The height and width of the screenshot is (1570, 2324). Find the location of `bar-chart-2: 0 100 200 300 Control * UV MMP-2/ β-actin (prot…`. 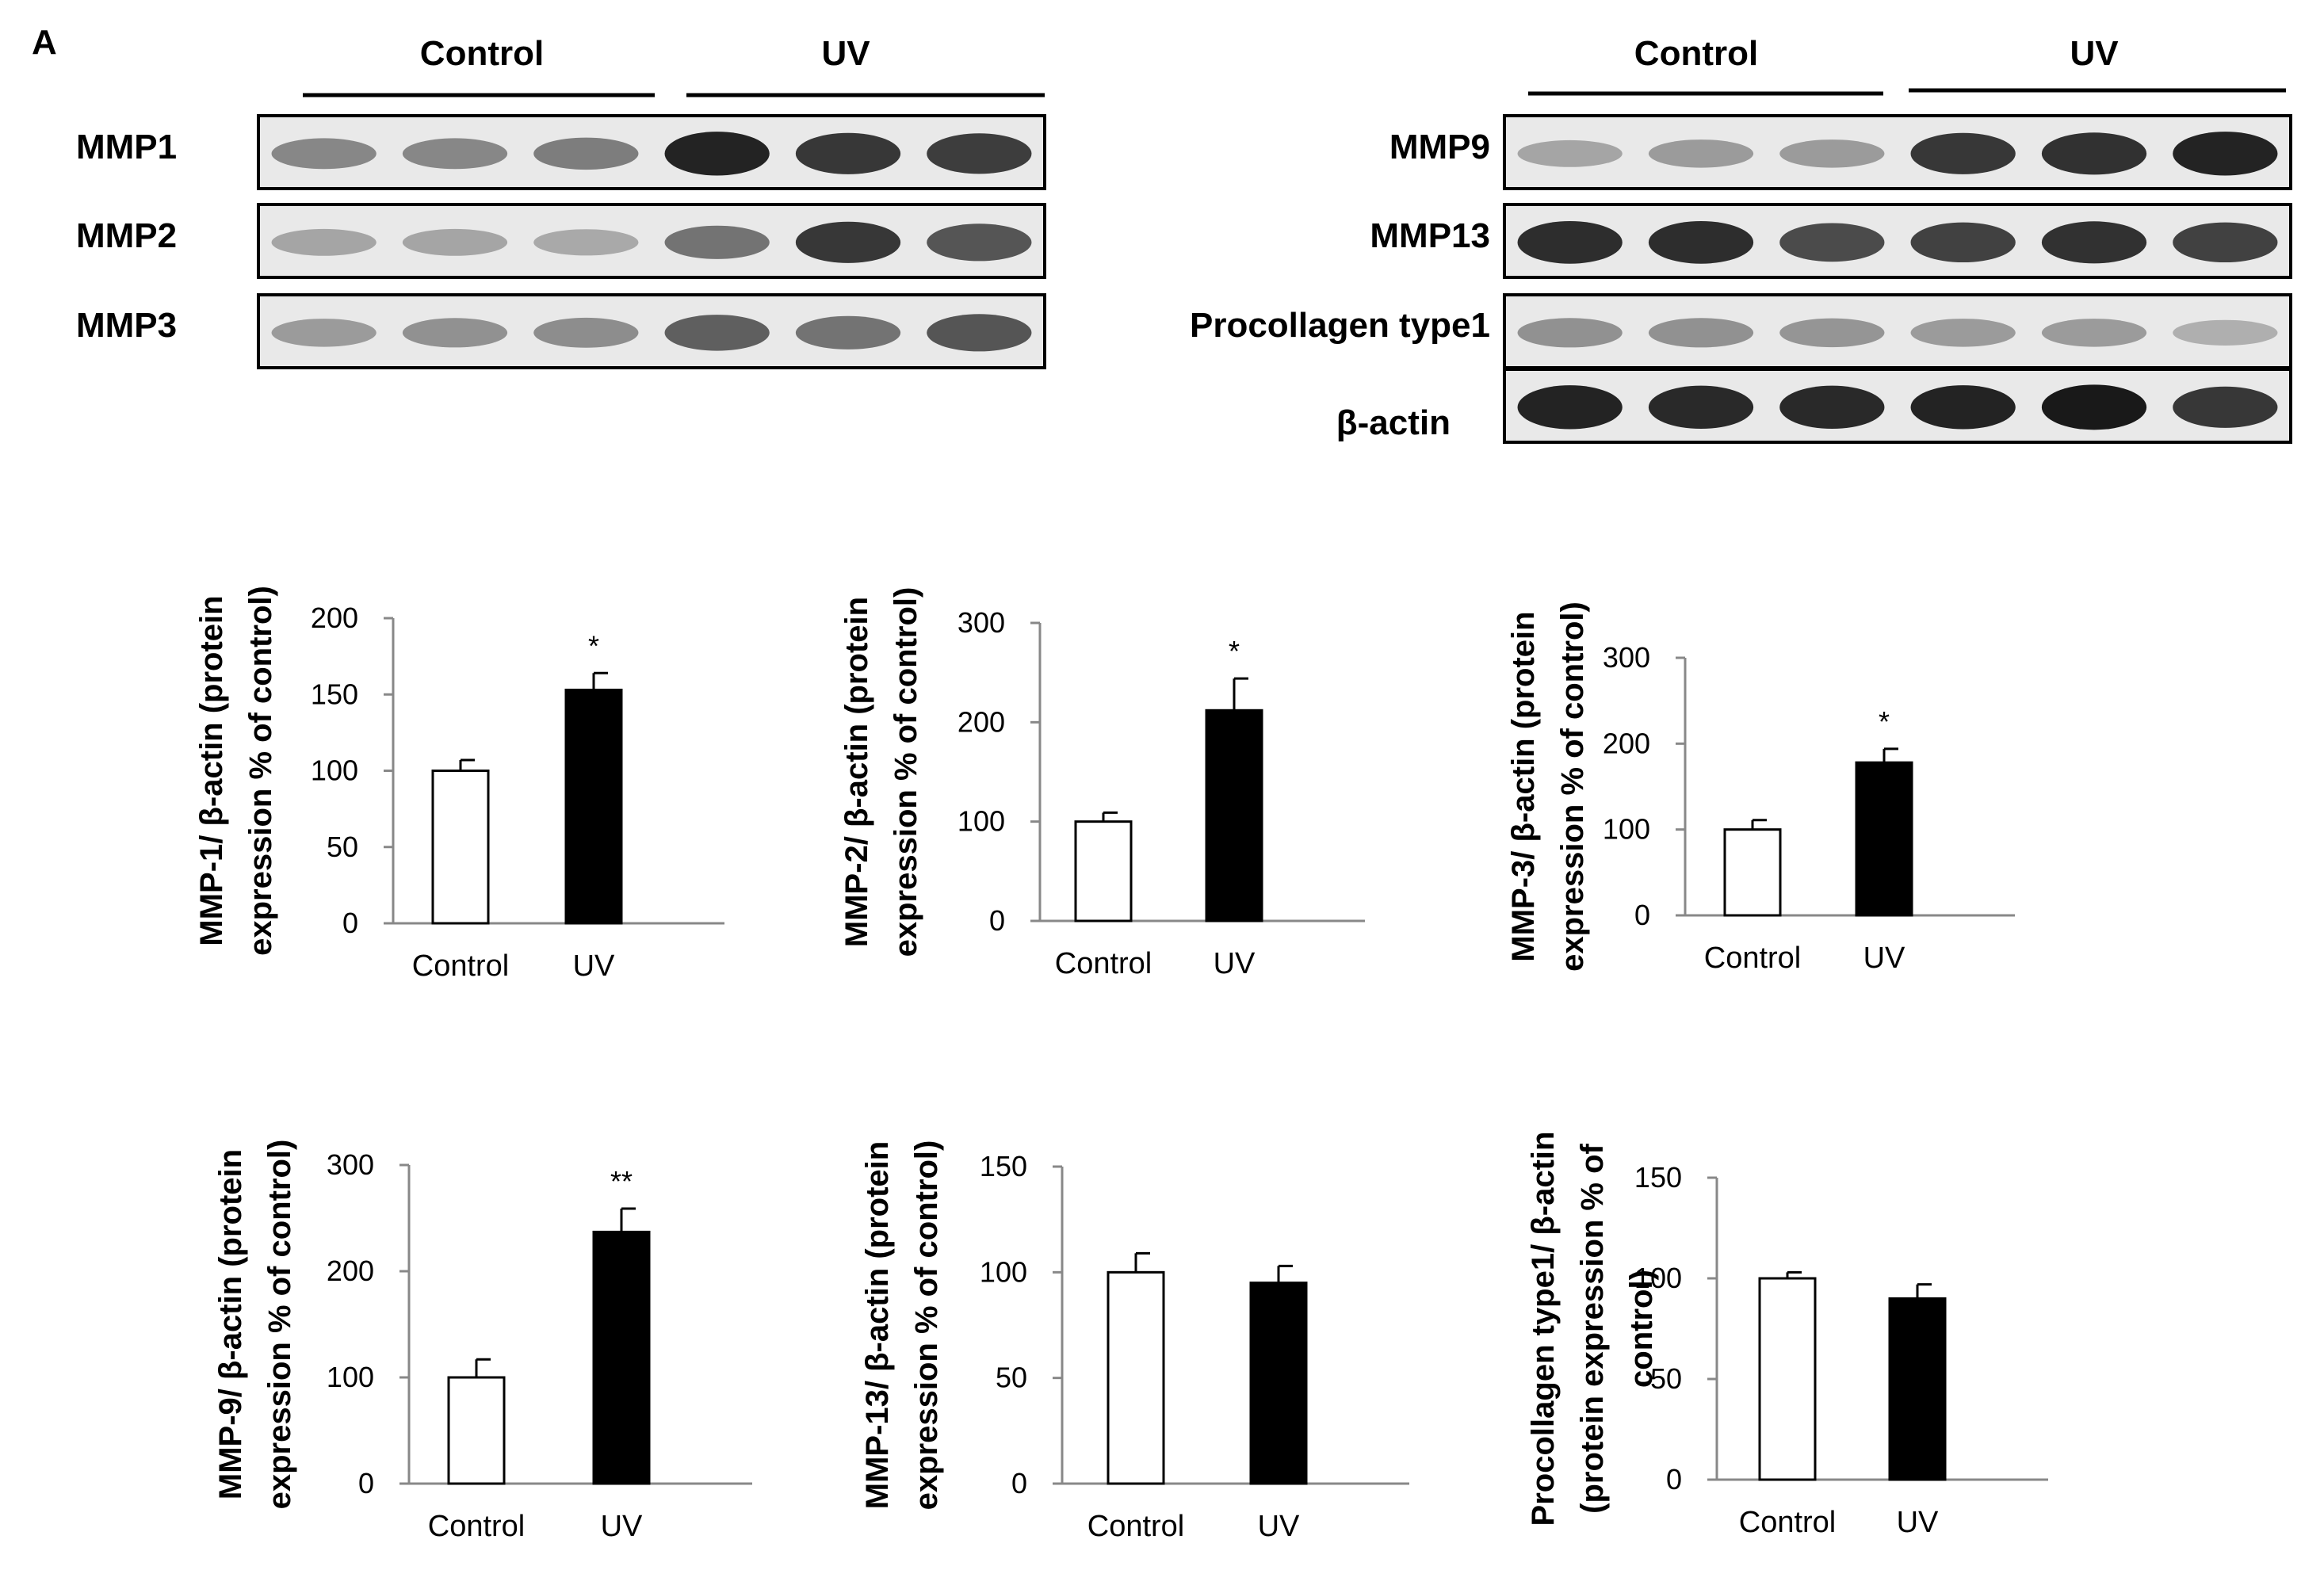

bar-chart-2: 0 100 200 300 Control * UV MMP-2/ β-actin (prot… is located at coordinates (1102, 783).